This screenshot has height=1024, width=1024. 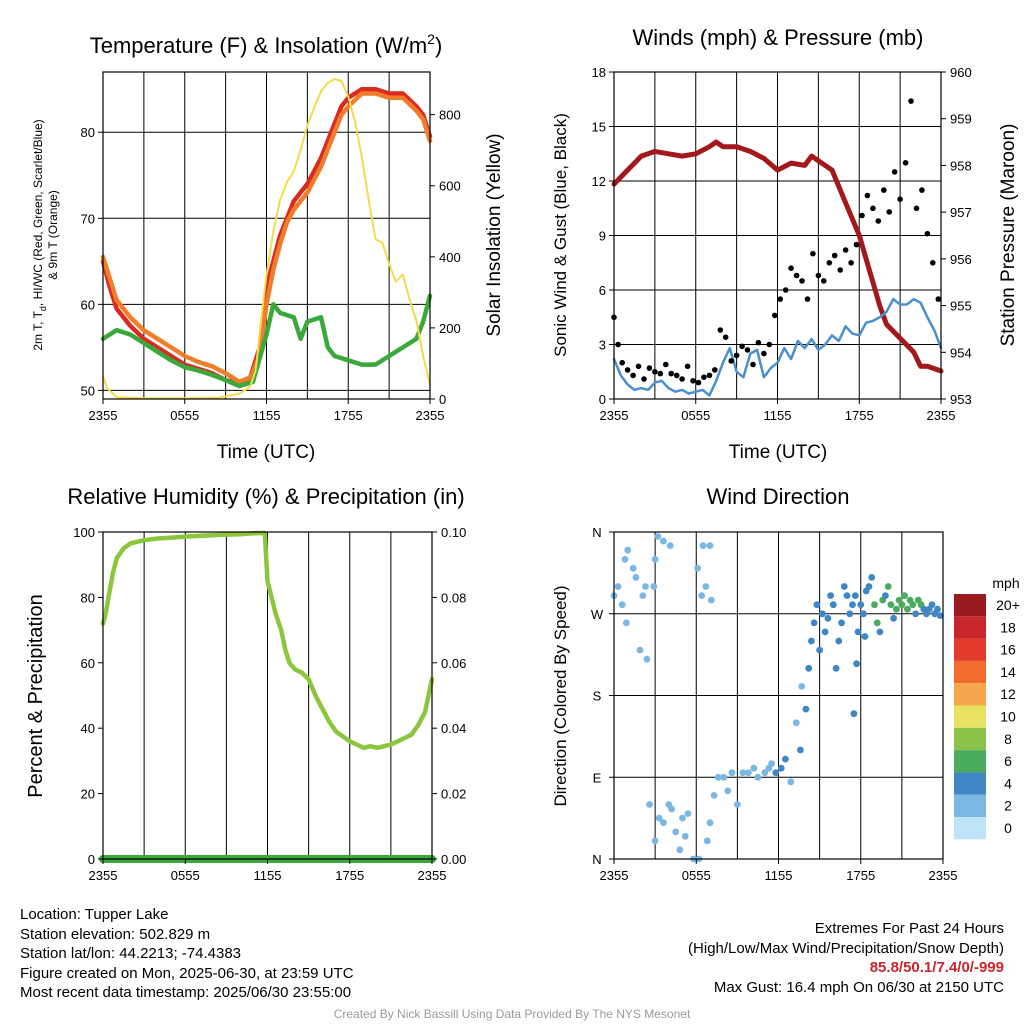 I want to click on y-tick-label: 100, so click(x=84, y=532).